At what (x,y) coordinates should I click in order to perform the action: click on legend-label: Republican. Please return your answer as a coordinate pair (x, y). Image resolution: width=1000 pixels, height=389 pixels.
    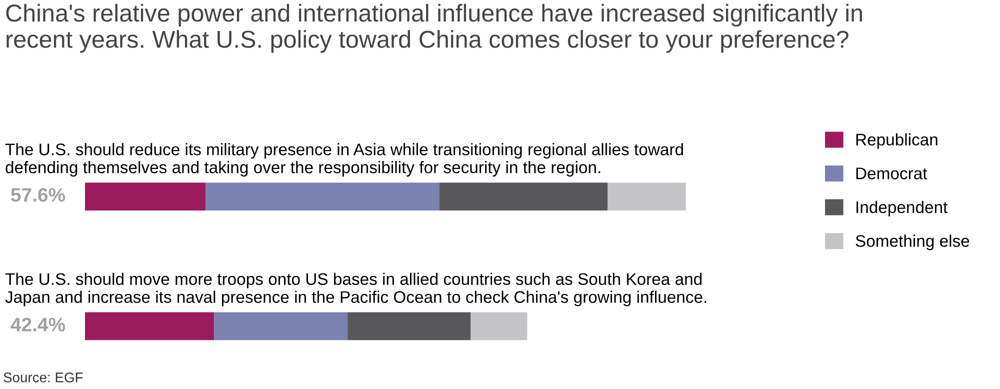
    Looking at the image, I should click on (897, 141).